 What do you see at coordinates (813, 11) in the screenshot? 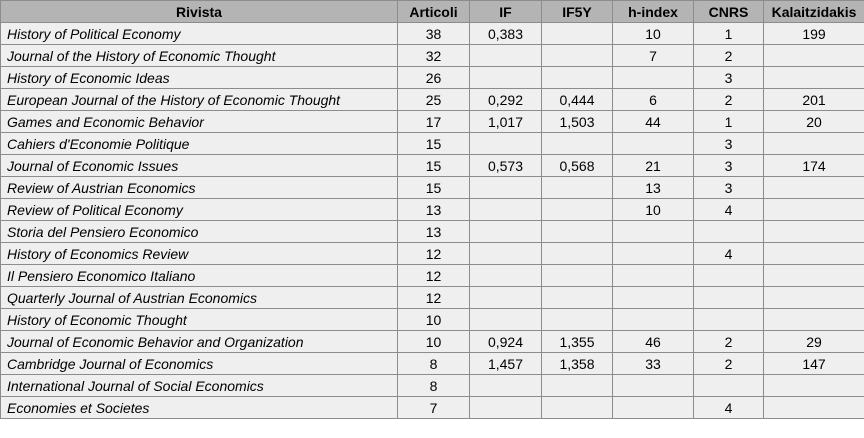
I see `column-header: Kalaitzidakis` at bounding box center [813, 11].